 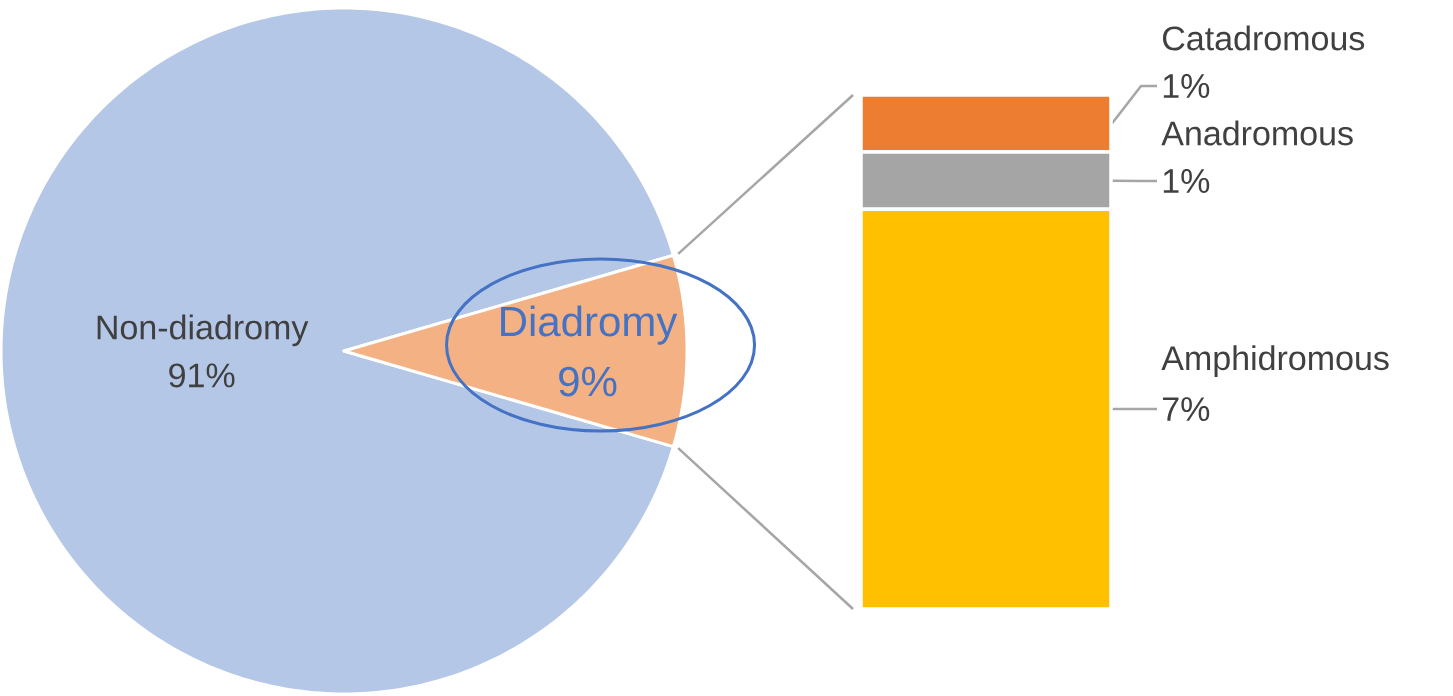 I want to click on series-label: Amphidromous, so click(x=1275, y=361).